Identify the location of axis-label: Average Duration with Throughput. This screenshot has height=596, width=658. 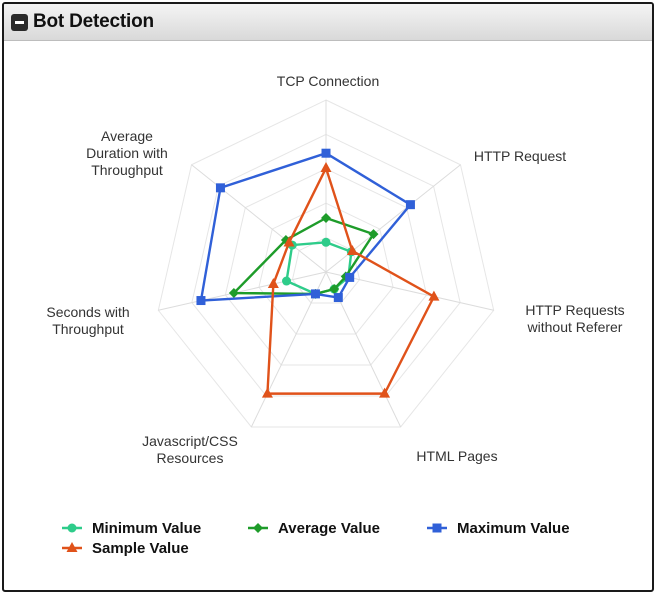
(127, 153).